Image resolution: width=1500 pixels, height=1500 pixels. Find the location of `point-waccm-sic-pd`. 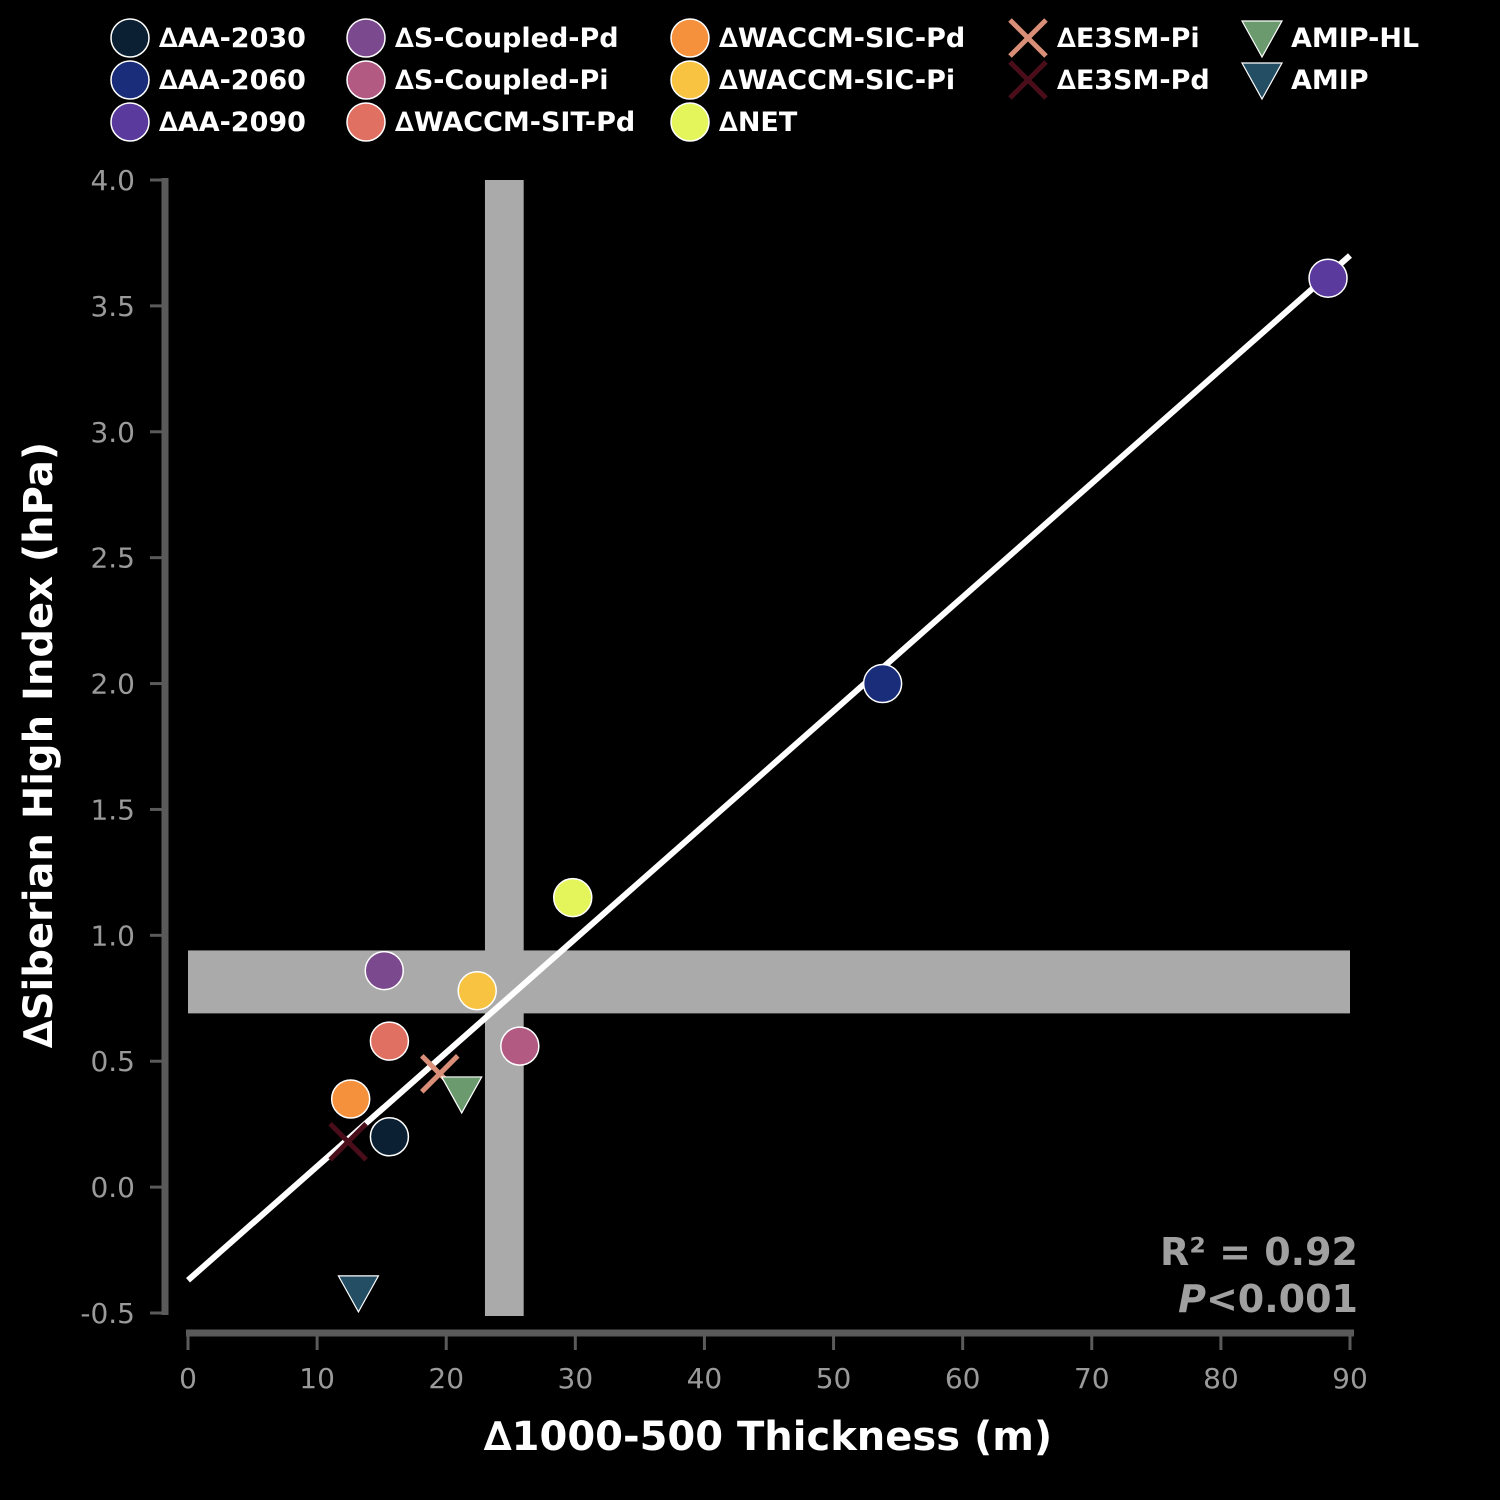

point-waccm-sic-pd is located at coordinates (350, 1099).